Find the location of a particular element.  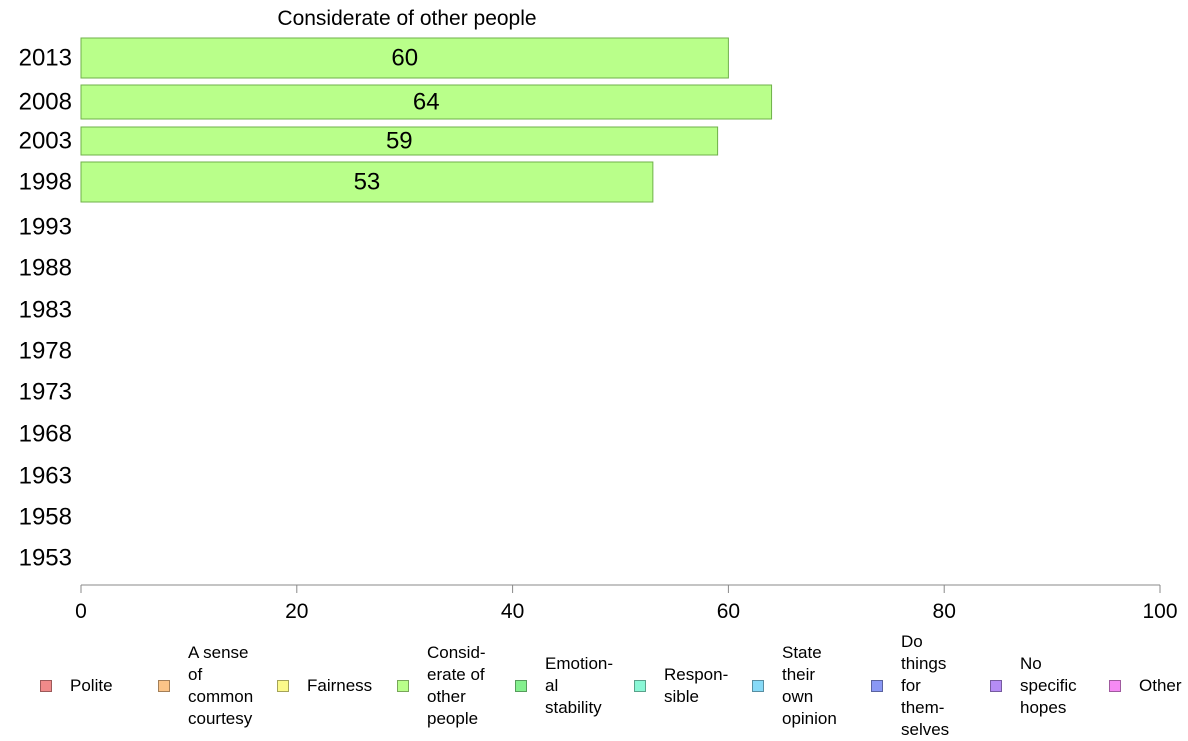

legend-label: No specific hopes is located at coordinates (1048, 685).